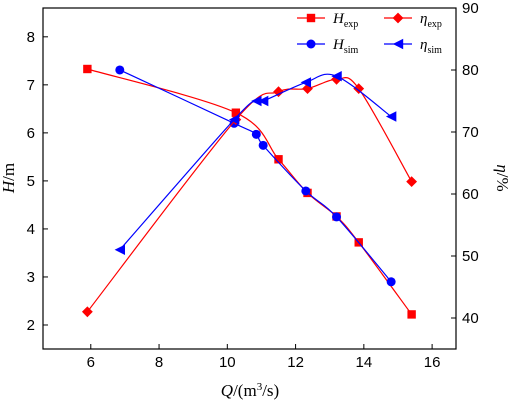 This screenshot has width=512, height=407. What do you see at coordinates (470, 8) in the screenshot?
I see `y-right-tick-label: 90` at bounding box center [470, 8].